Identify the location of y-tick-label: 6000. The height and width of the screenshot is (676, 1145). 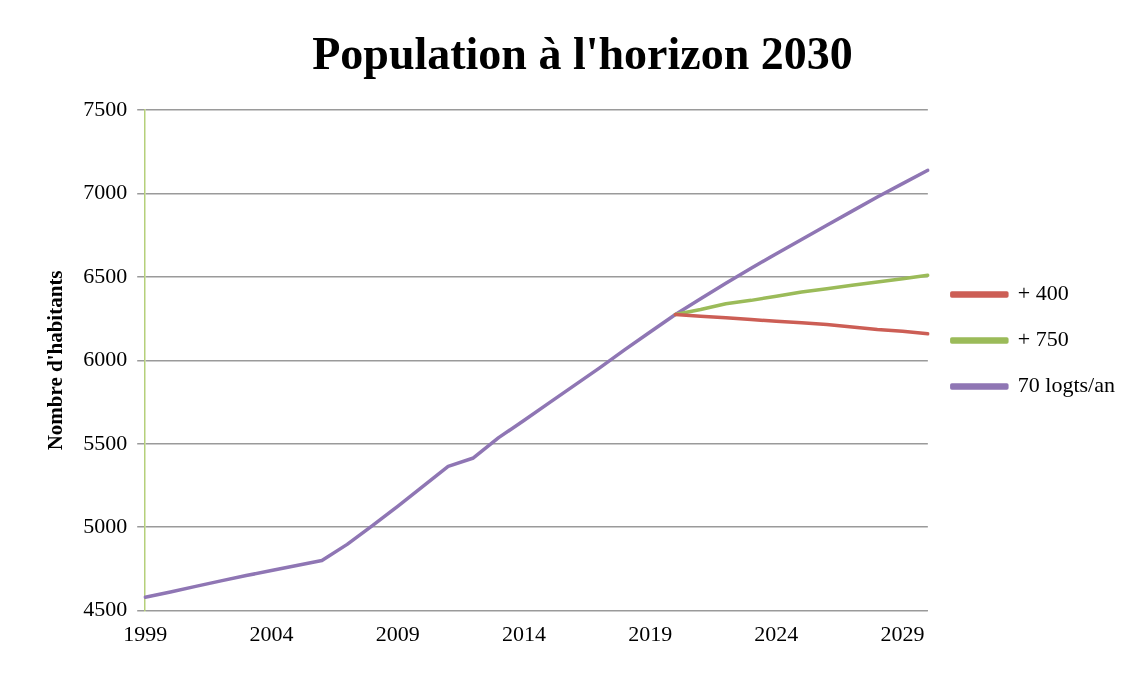
(105, 359).